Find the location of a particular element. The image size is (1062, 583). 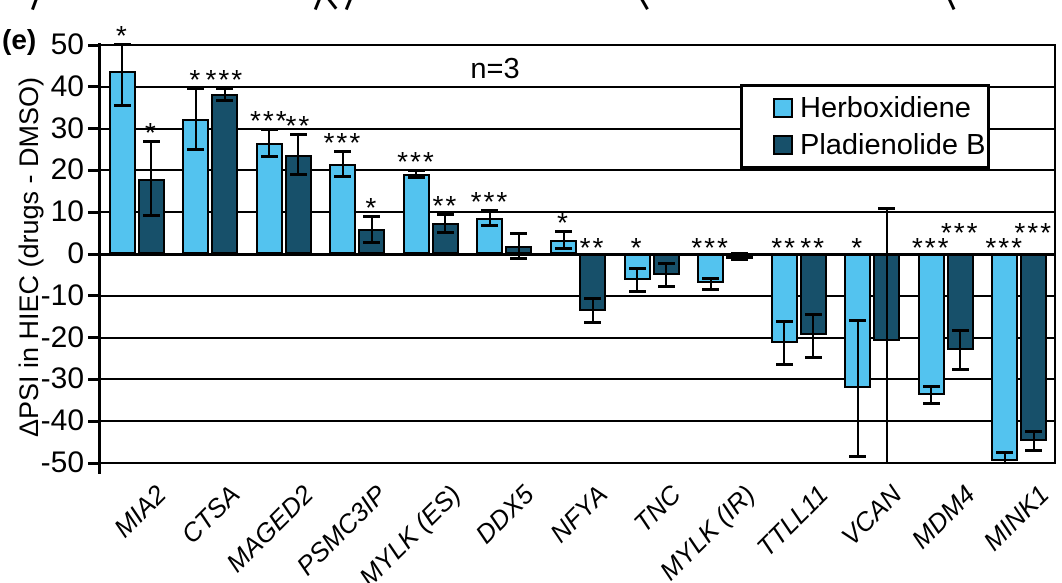

bar-Herboxidiene-MIA2 is located at coordinates (122, 162).